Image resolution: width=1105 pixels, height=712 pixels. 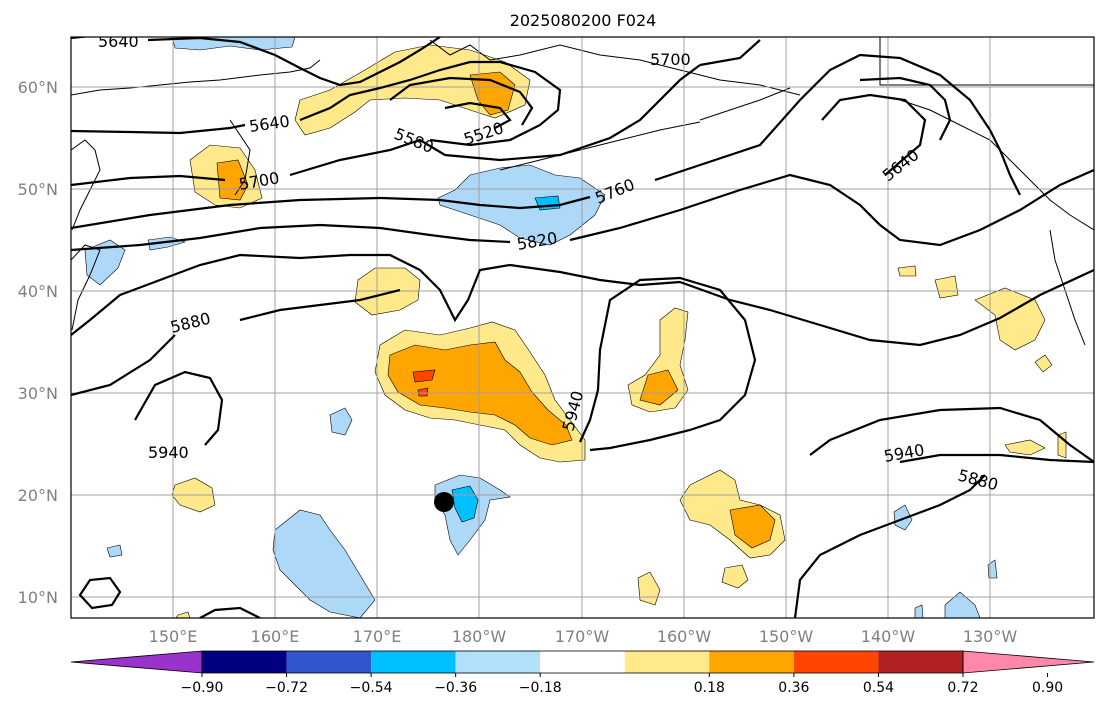 I want to click on contour-5640-left, so click(x=158, y=129).